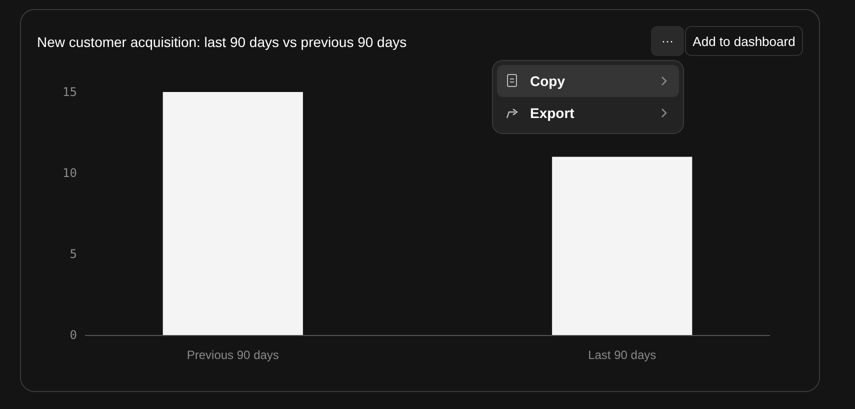 This screenshot has width=855, height=409. What do you see at coordinates (232, 355) in the screenshot?
I see `x-tick-label: Previous 90 days` at bounding box center [232, 355].